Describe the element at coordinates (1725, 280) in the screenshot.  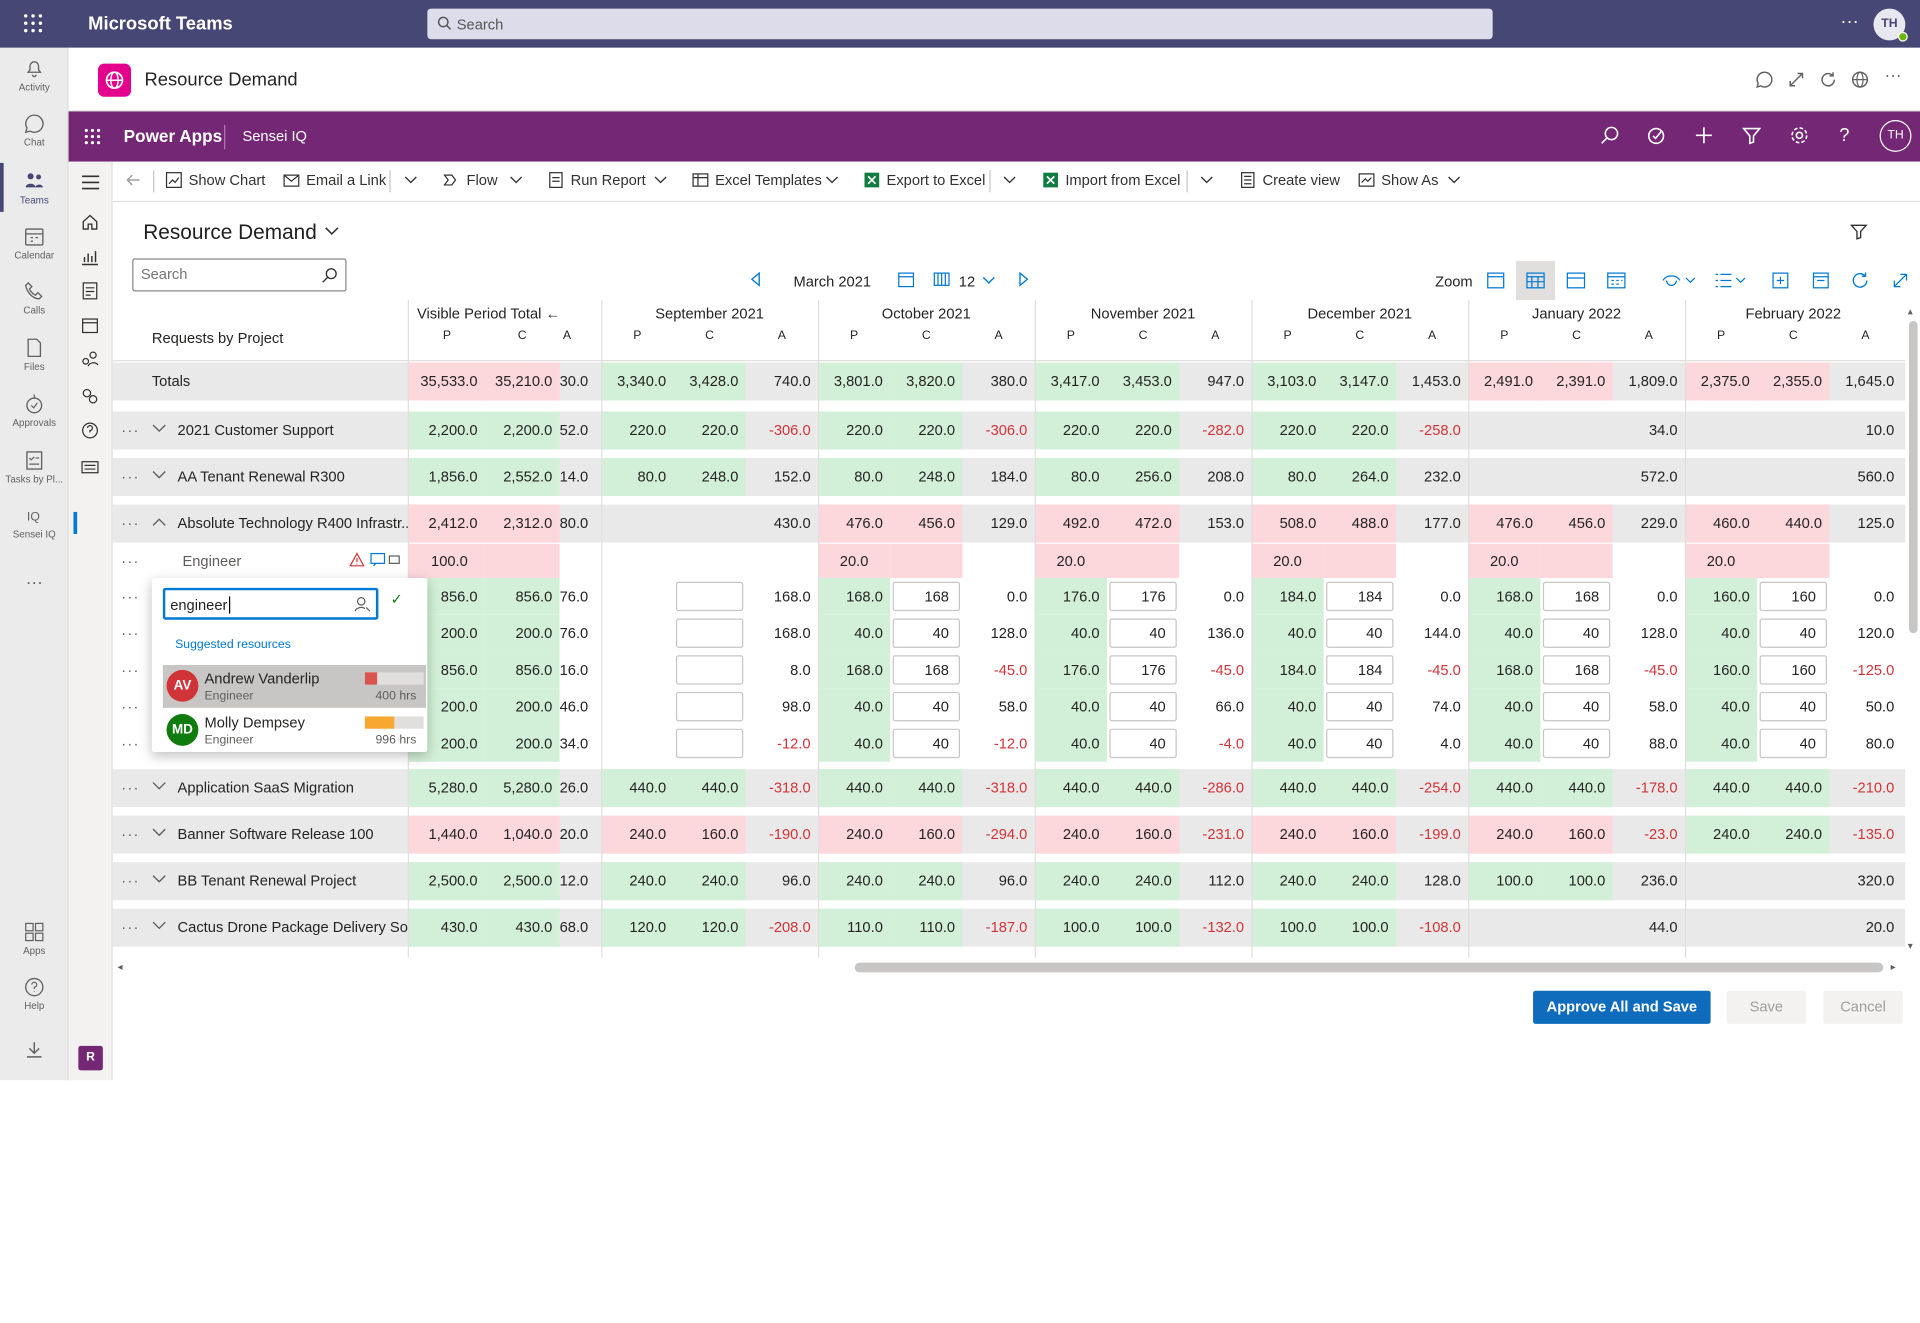
I see `list-options-icon` at that location.